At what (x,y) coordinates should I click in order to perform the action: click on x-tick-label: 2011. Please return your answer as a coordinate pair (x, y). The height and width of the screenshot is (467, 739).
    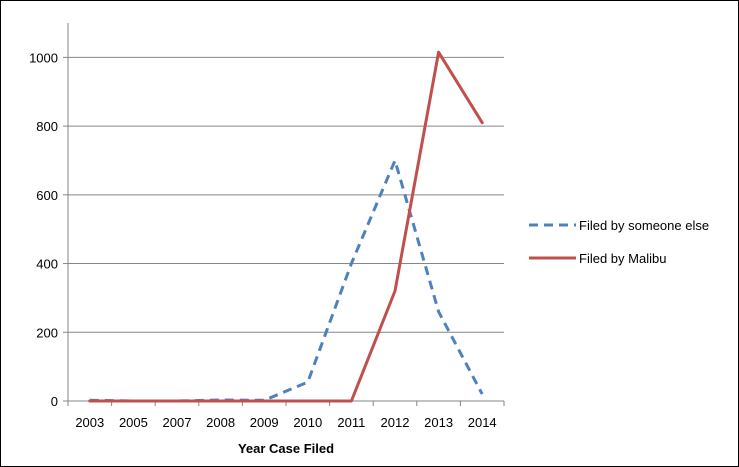
    Looking at the image, I should click on (351, 422).